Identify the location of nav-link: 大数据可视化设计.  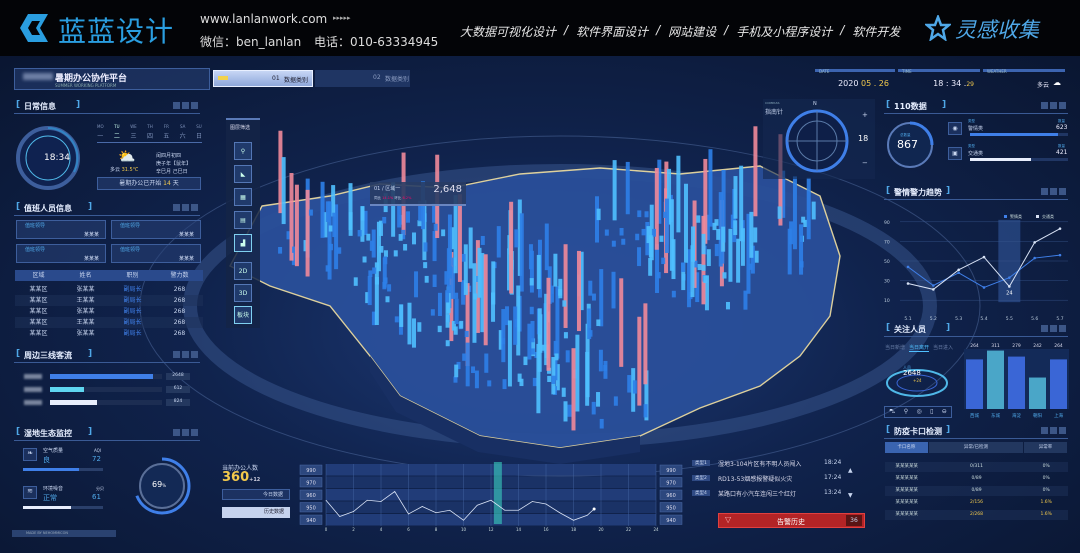
(508, 32).